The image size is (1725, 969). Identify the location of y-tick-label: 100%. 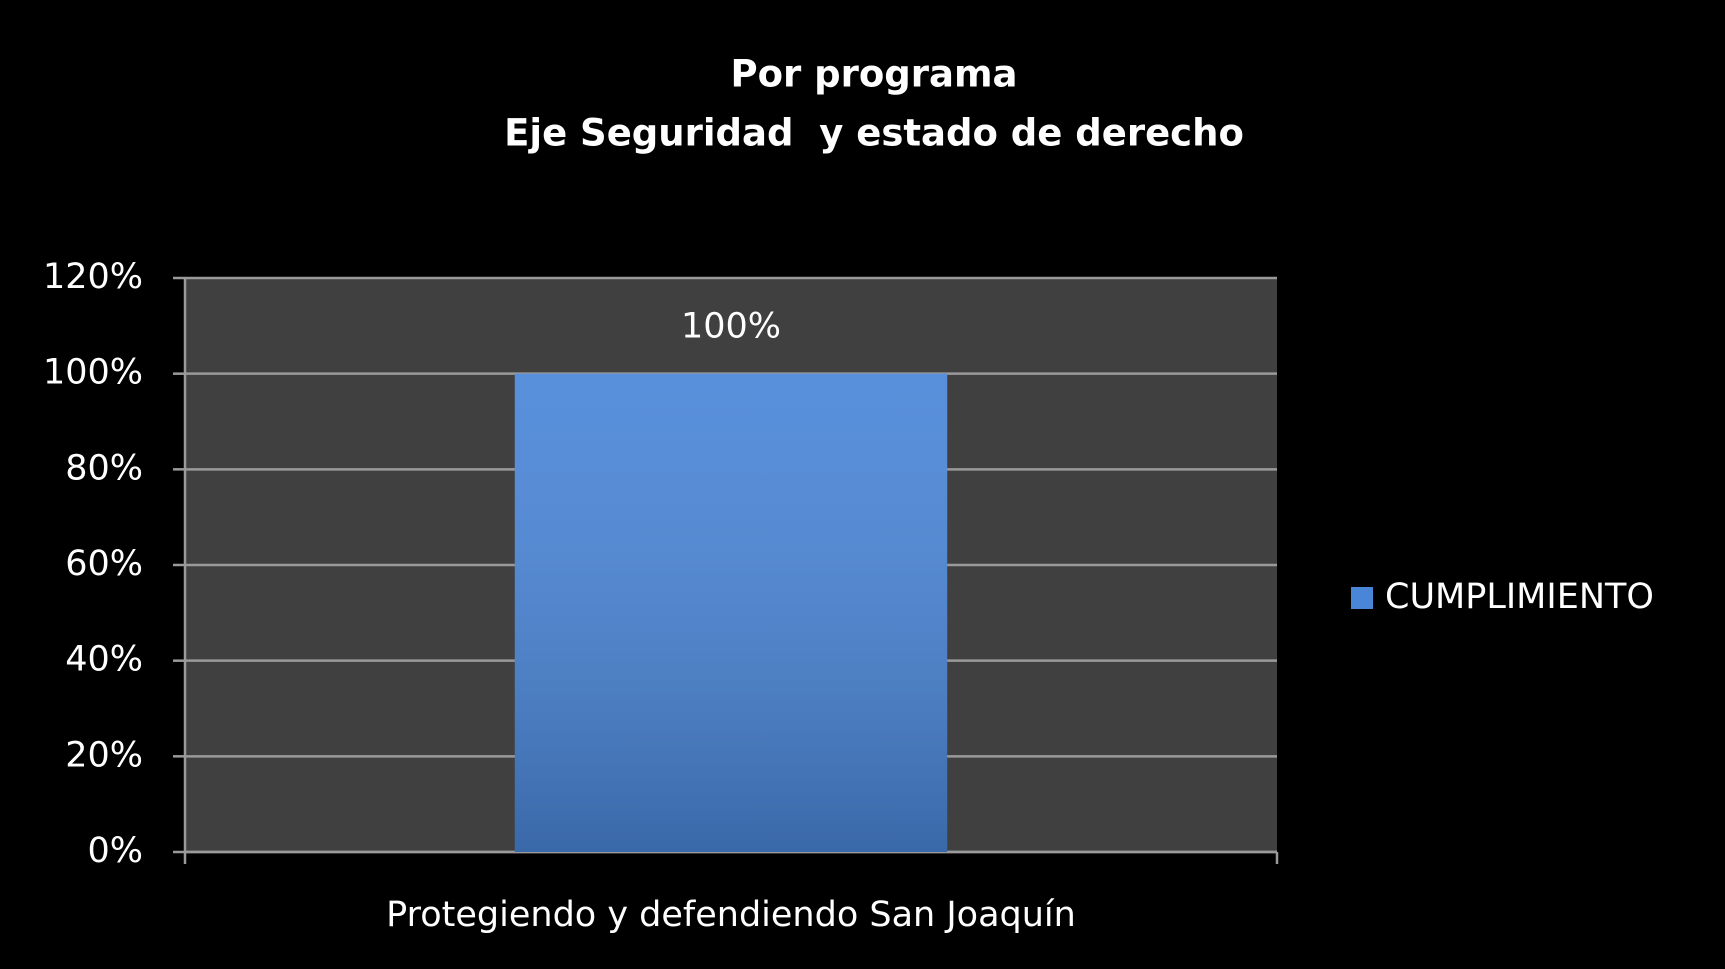
(93, 373).